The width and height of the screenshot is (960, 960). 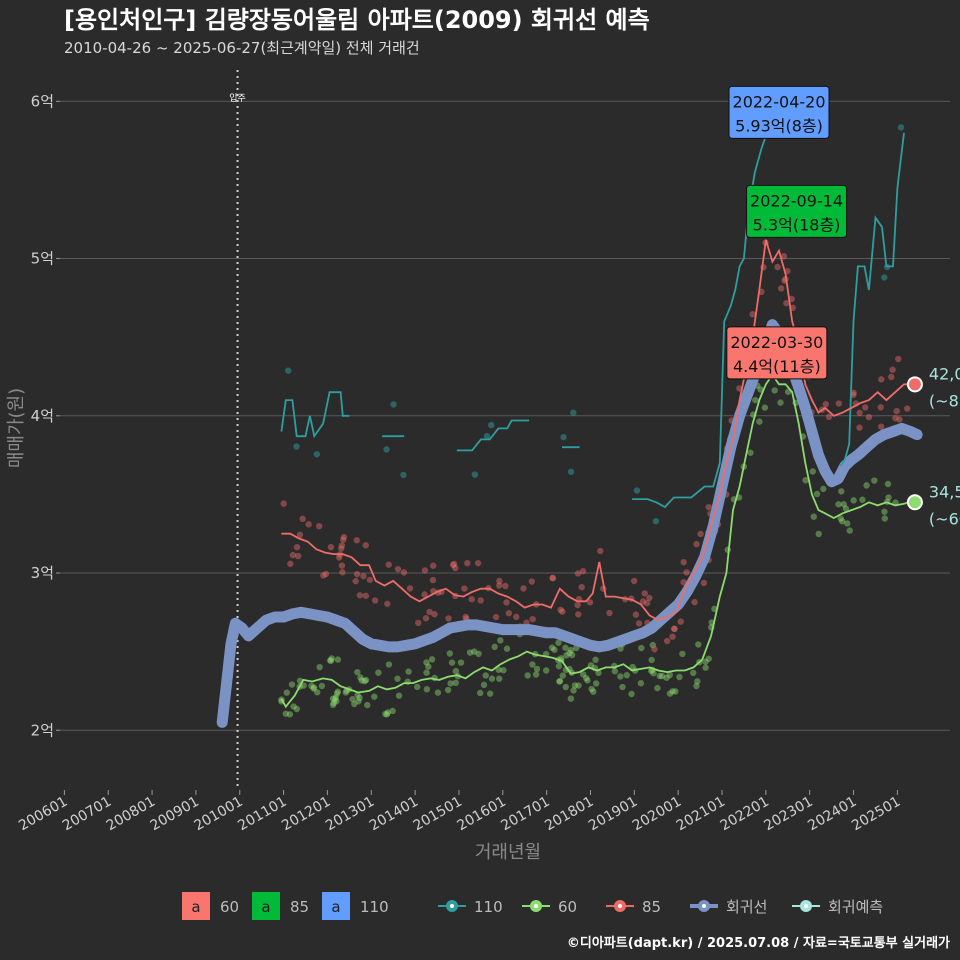 What do you see at coordinates (776, 342) in the screenshot?
I see `annotation-date: 2022-03-30` at bounding box center [776, 342].